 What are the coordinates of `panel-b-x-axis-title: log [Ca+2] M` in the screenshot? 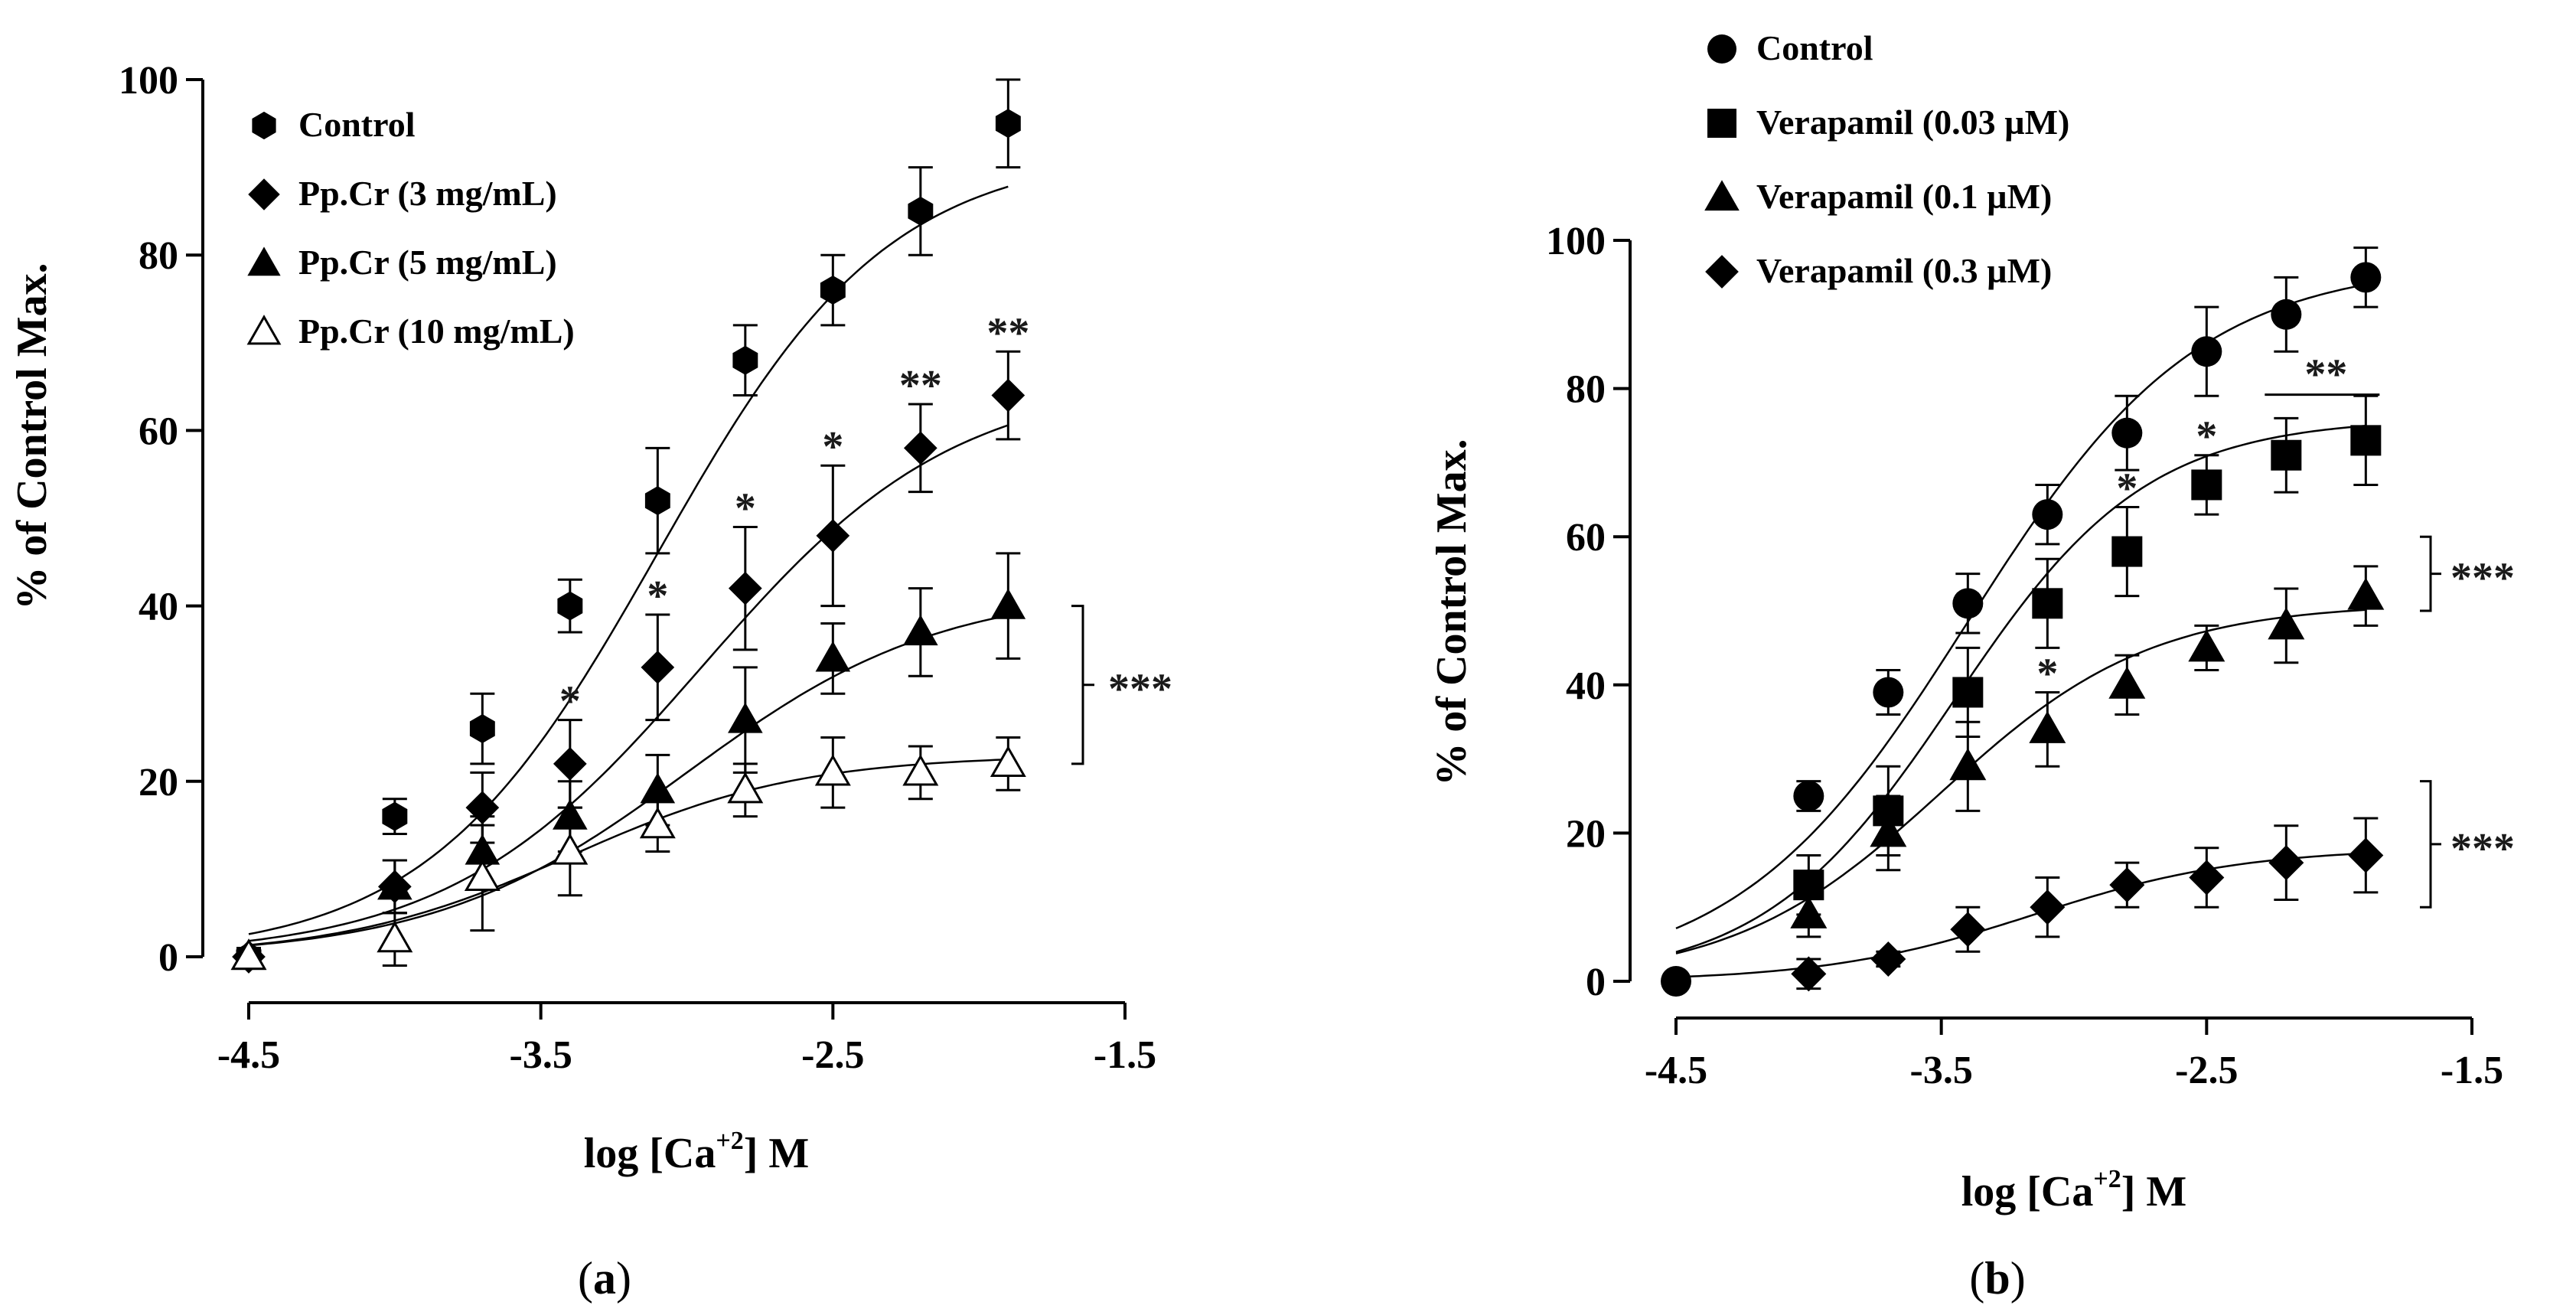 It's located at (2074, 1190).